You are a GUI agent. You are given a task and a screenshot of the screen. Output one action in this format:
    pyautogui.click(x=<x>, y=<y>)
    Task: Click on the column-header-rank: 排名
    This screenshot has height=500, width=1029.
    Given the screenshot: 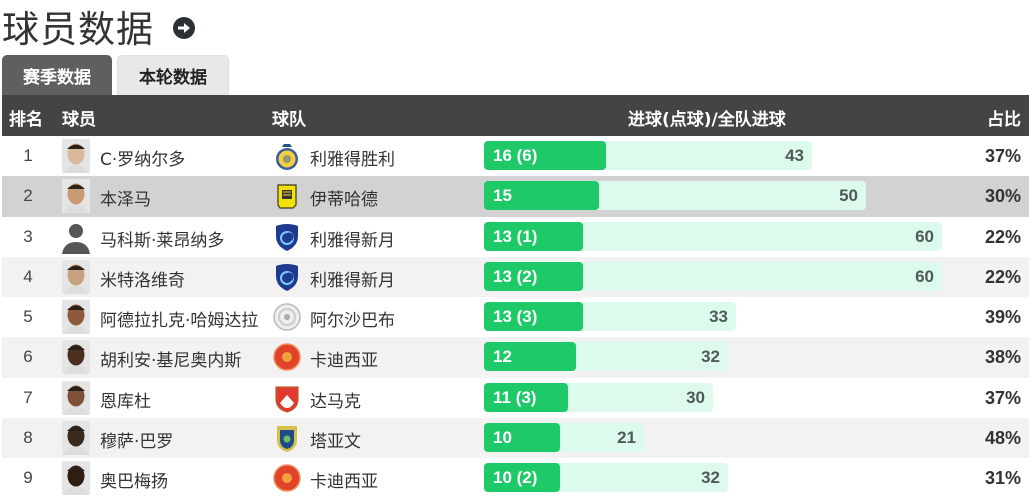 What is the action you would take?
    pyautogui.click(x=26, y=120)
    